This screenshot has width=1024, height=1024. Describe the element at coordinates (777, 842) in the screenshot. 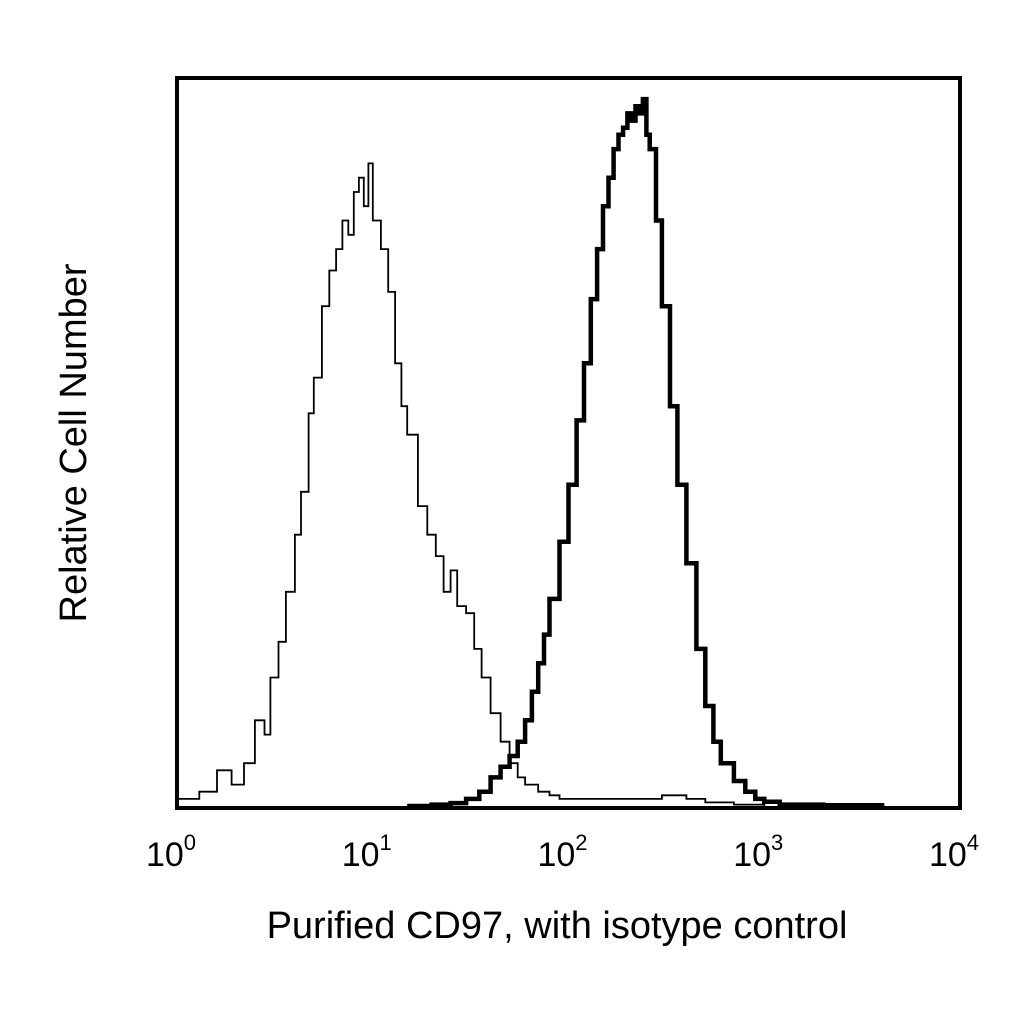

I see `x-tick-exponent: 3` at that location.